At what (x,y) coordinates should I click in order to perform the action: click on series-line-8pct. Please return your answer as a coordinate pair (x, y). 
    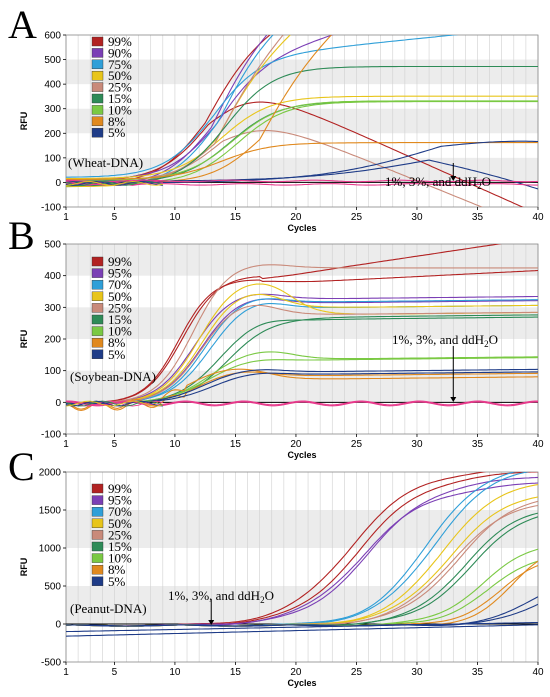
    Looking at the image, I should click on (302, 161).